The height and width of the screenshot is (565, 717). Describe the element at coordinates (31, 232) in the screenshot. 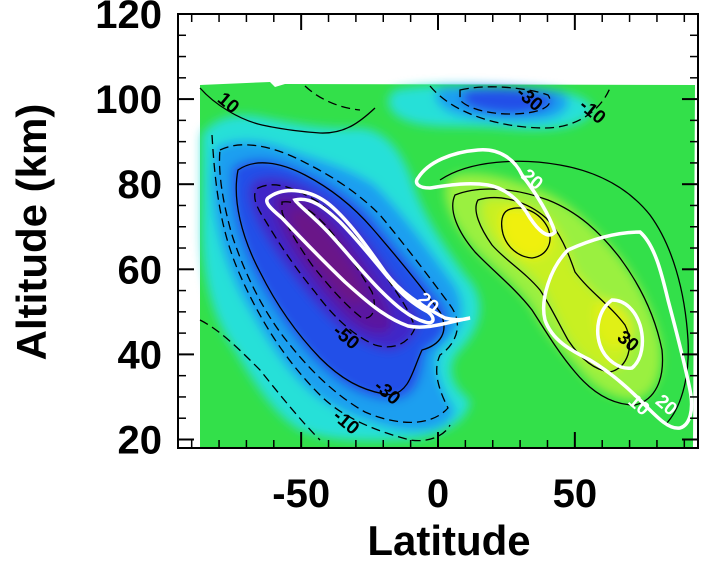

I see `y-axis-title: Altitude (km)` at that location.